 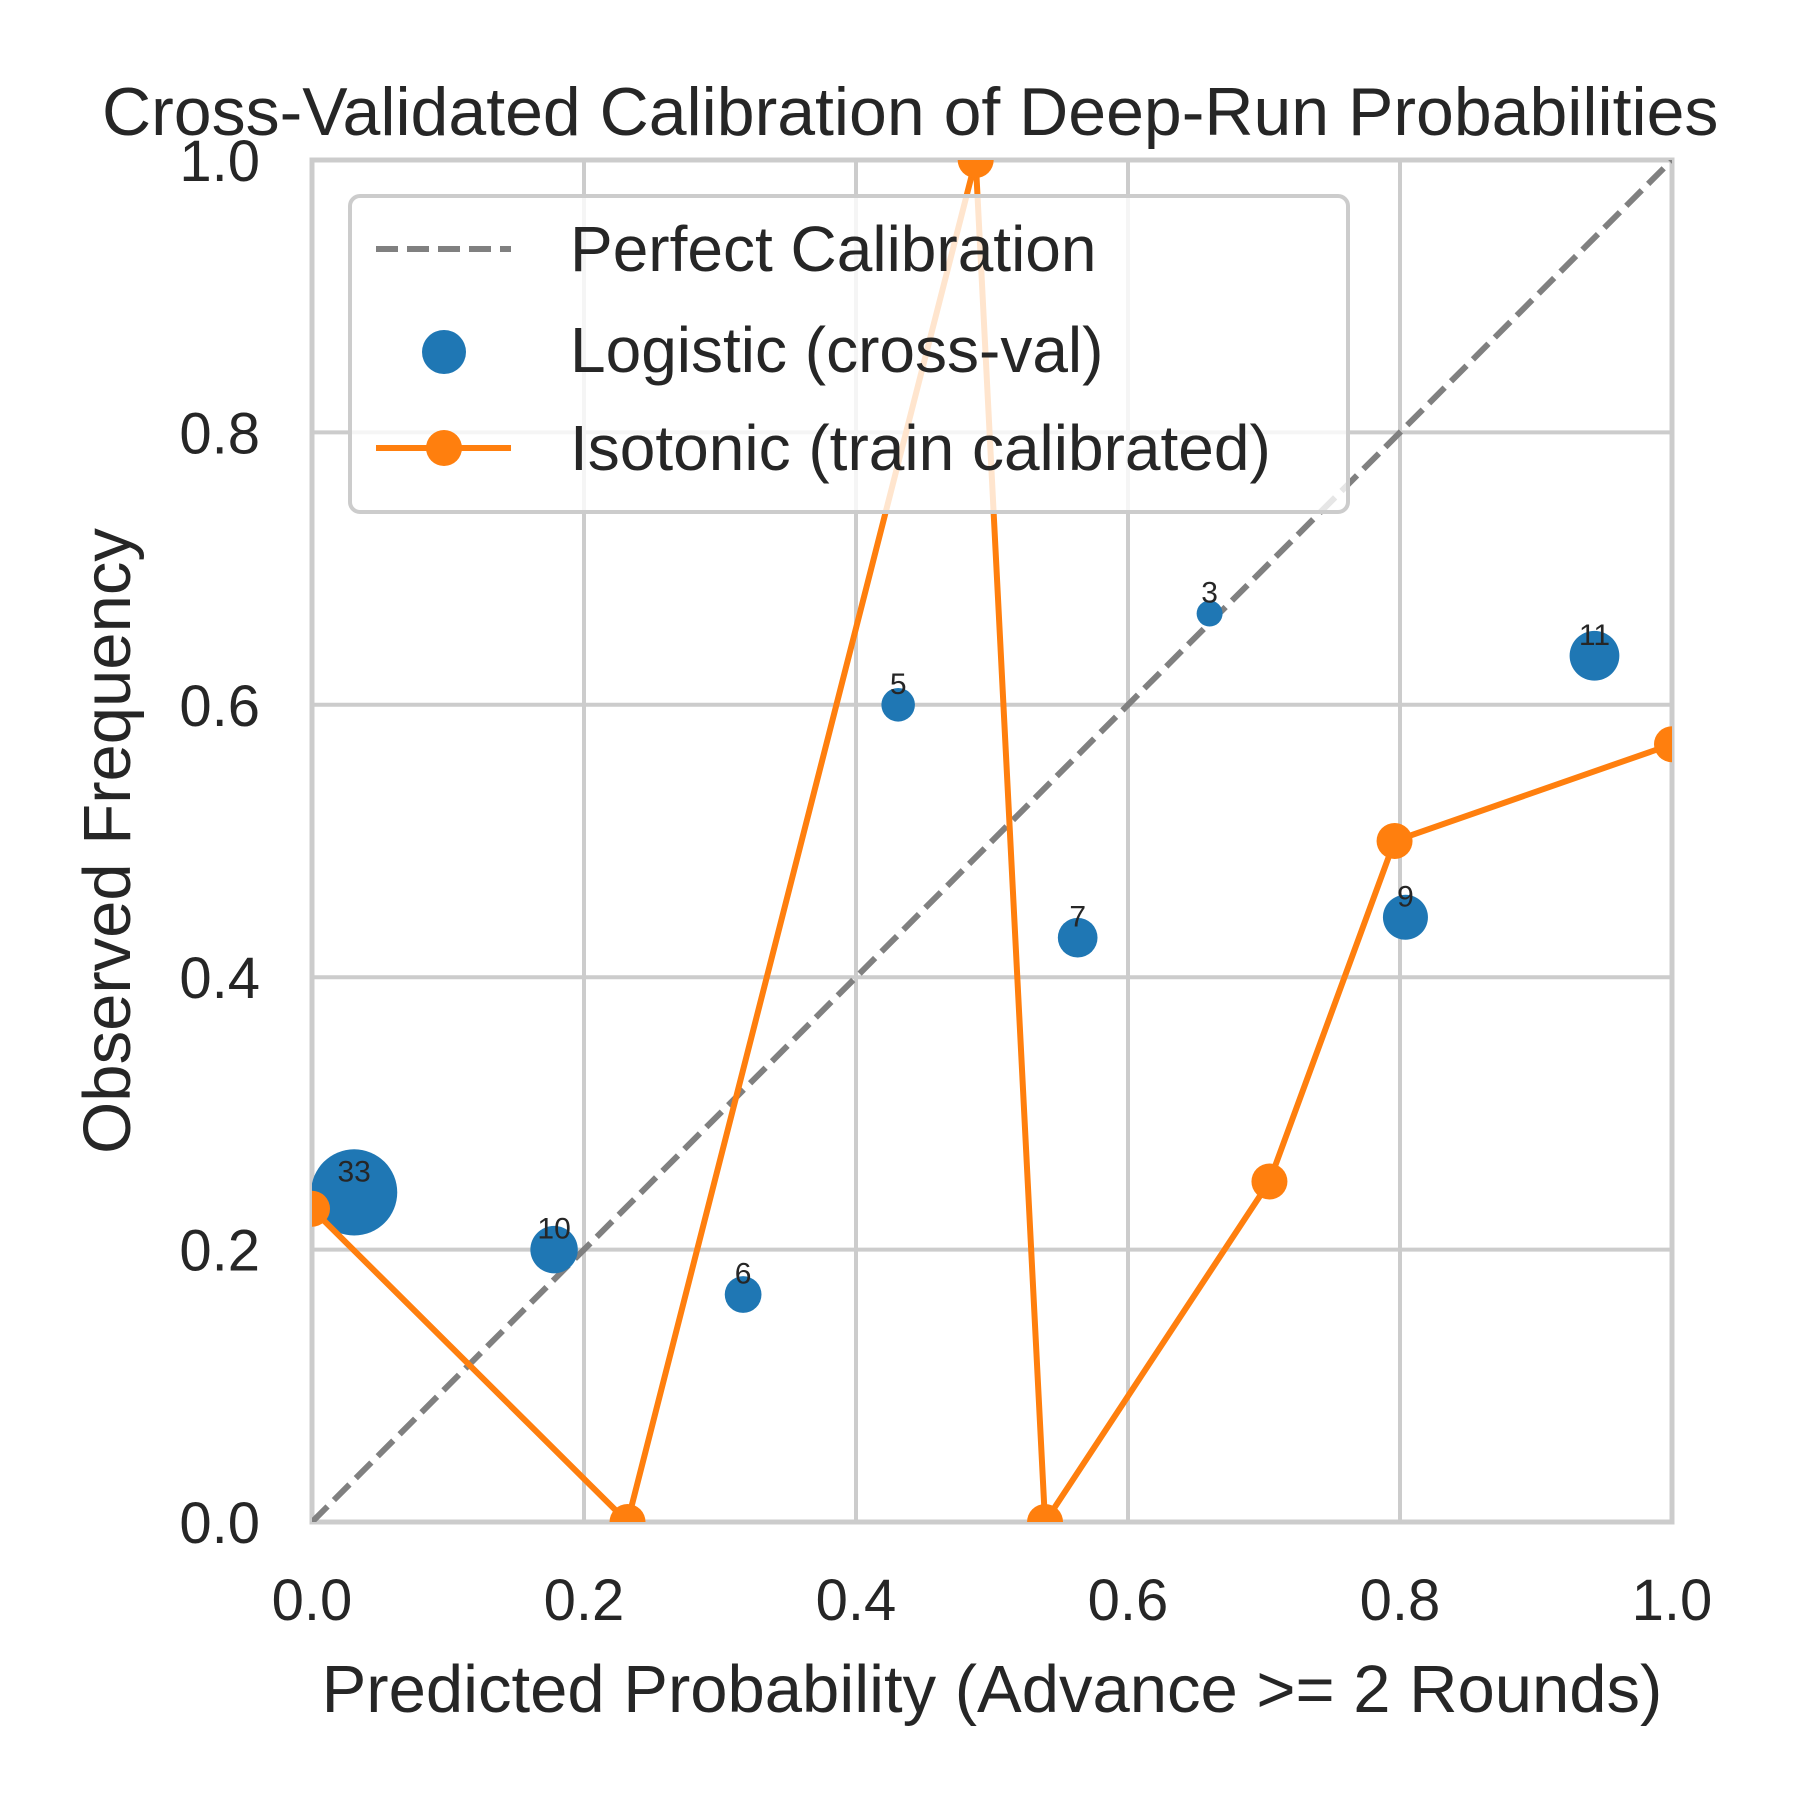 I want to click on y-tick-label: 0.0, so click(x=219, y=1523).